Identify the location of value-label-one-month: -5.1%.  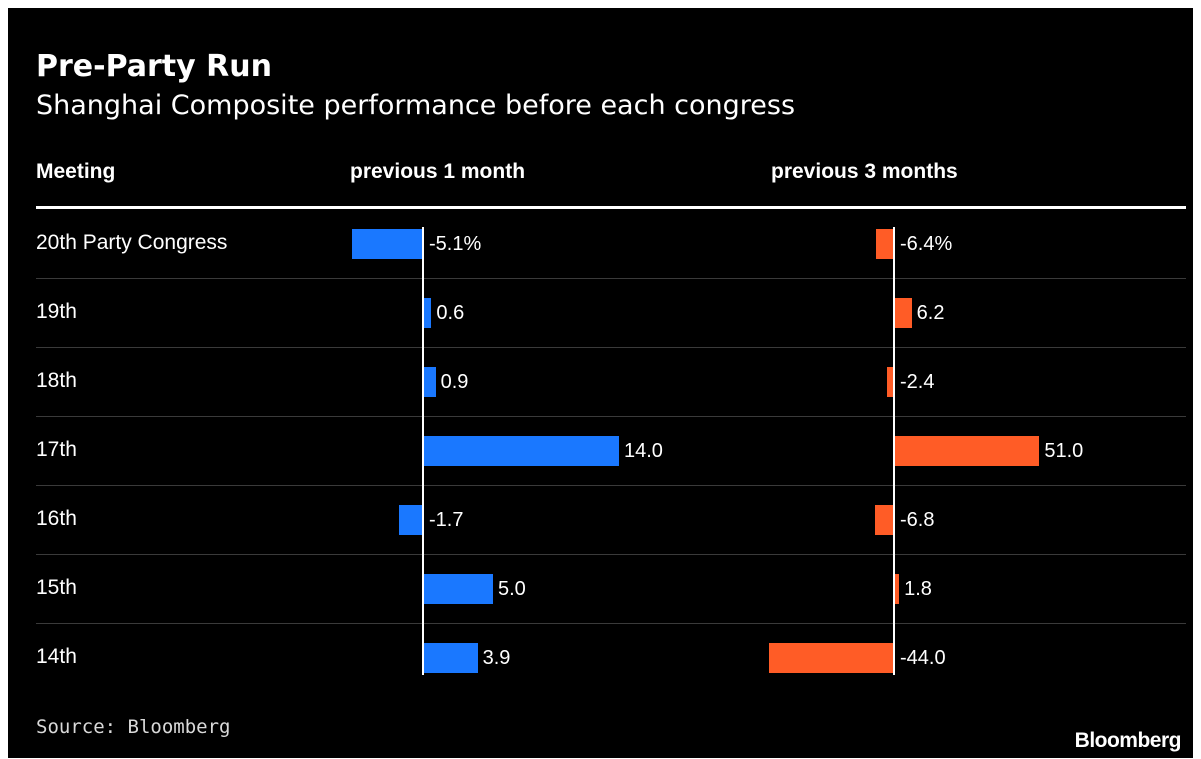
(455, 243).